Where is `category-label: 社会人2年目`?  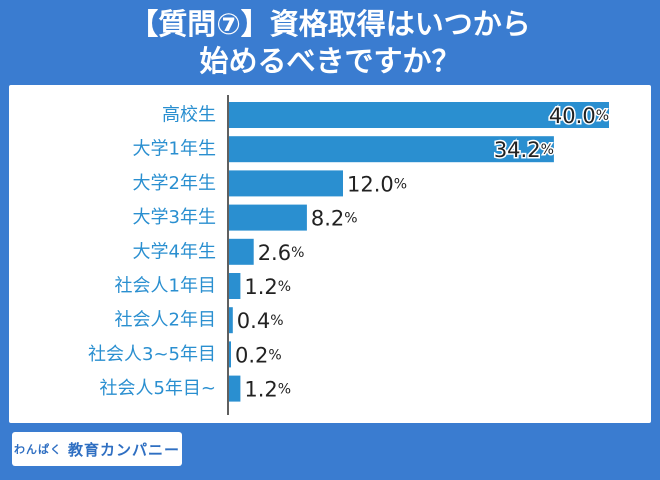 category-label: 社会人2年目 is located at coordinates (165, 320).